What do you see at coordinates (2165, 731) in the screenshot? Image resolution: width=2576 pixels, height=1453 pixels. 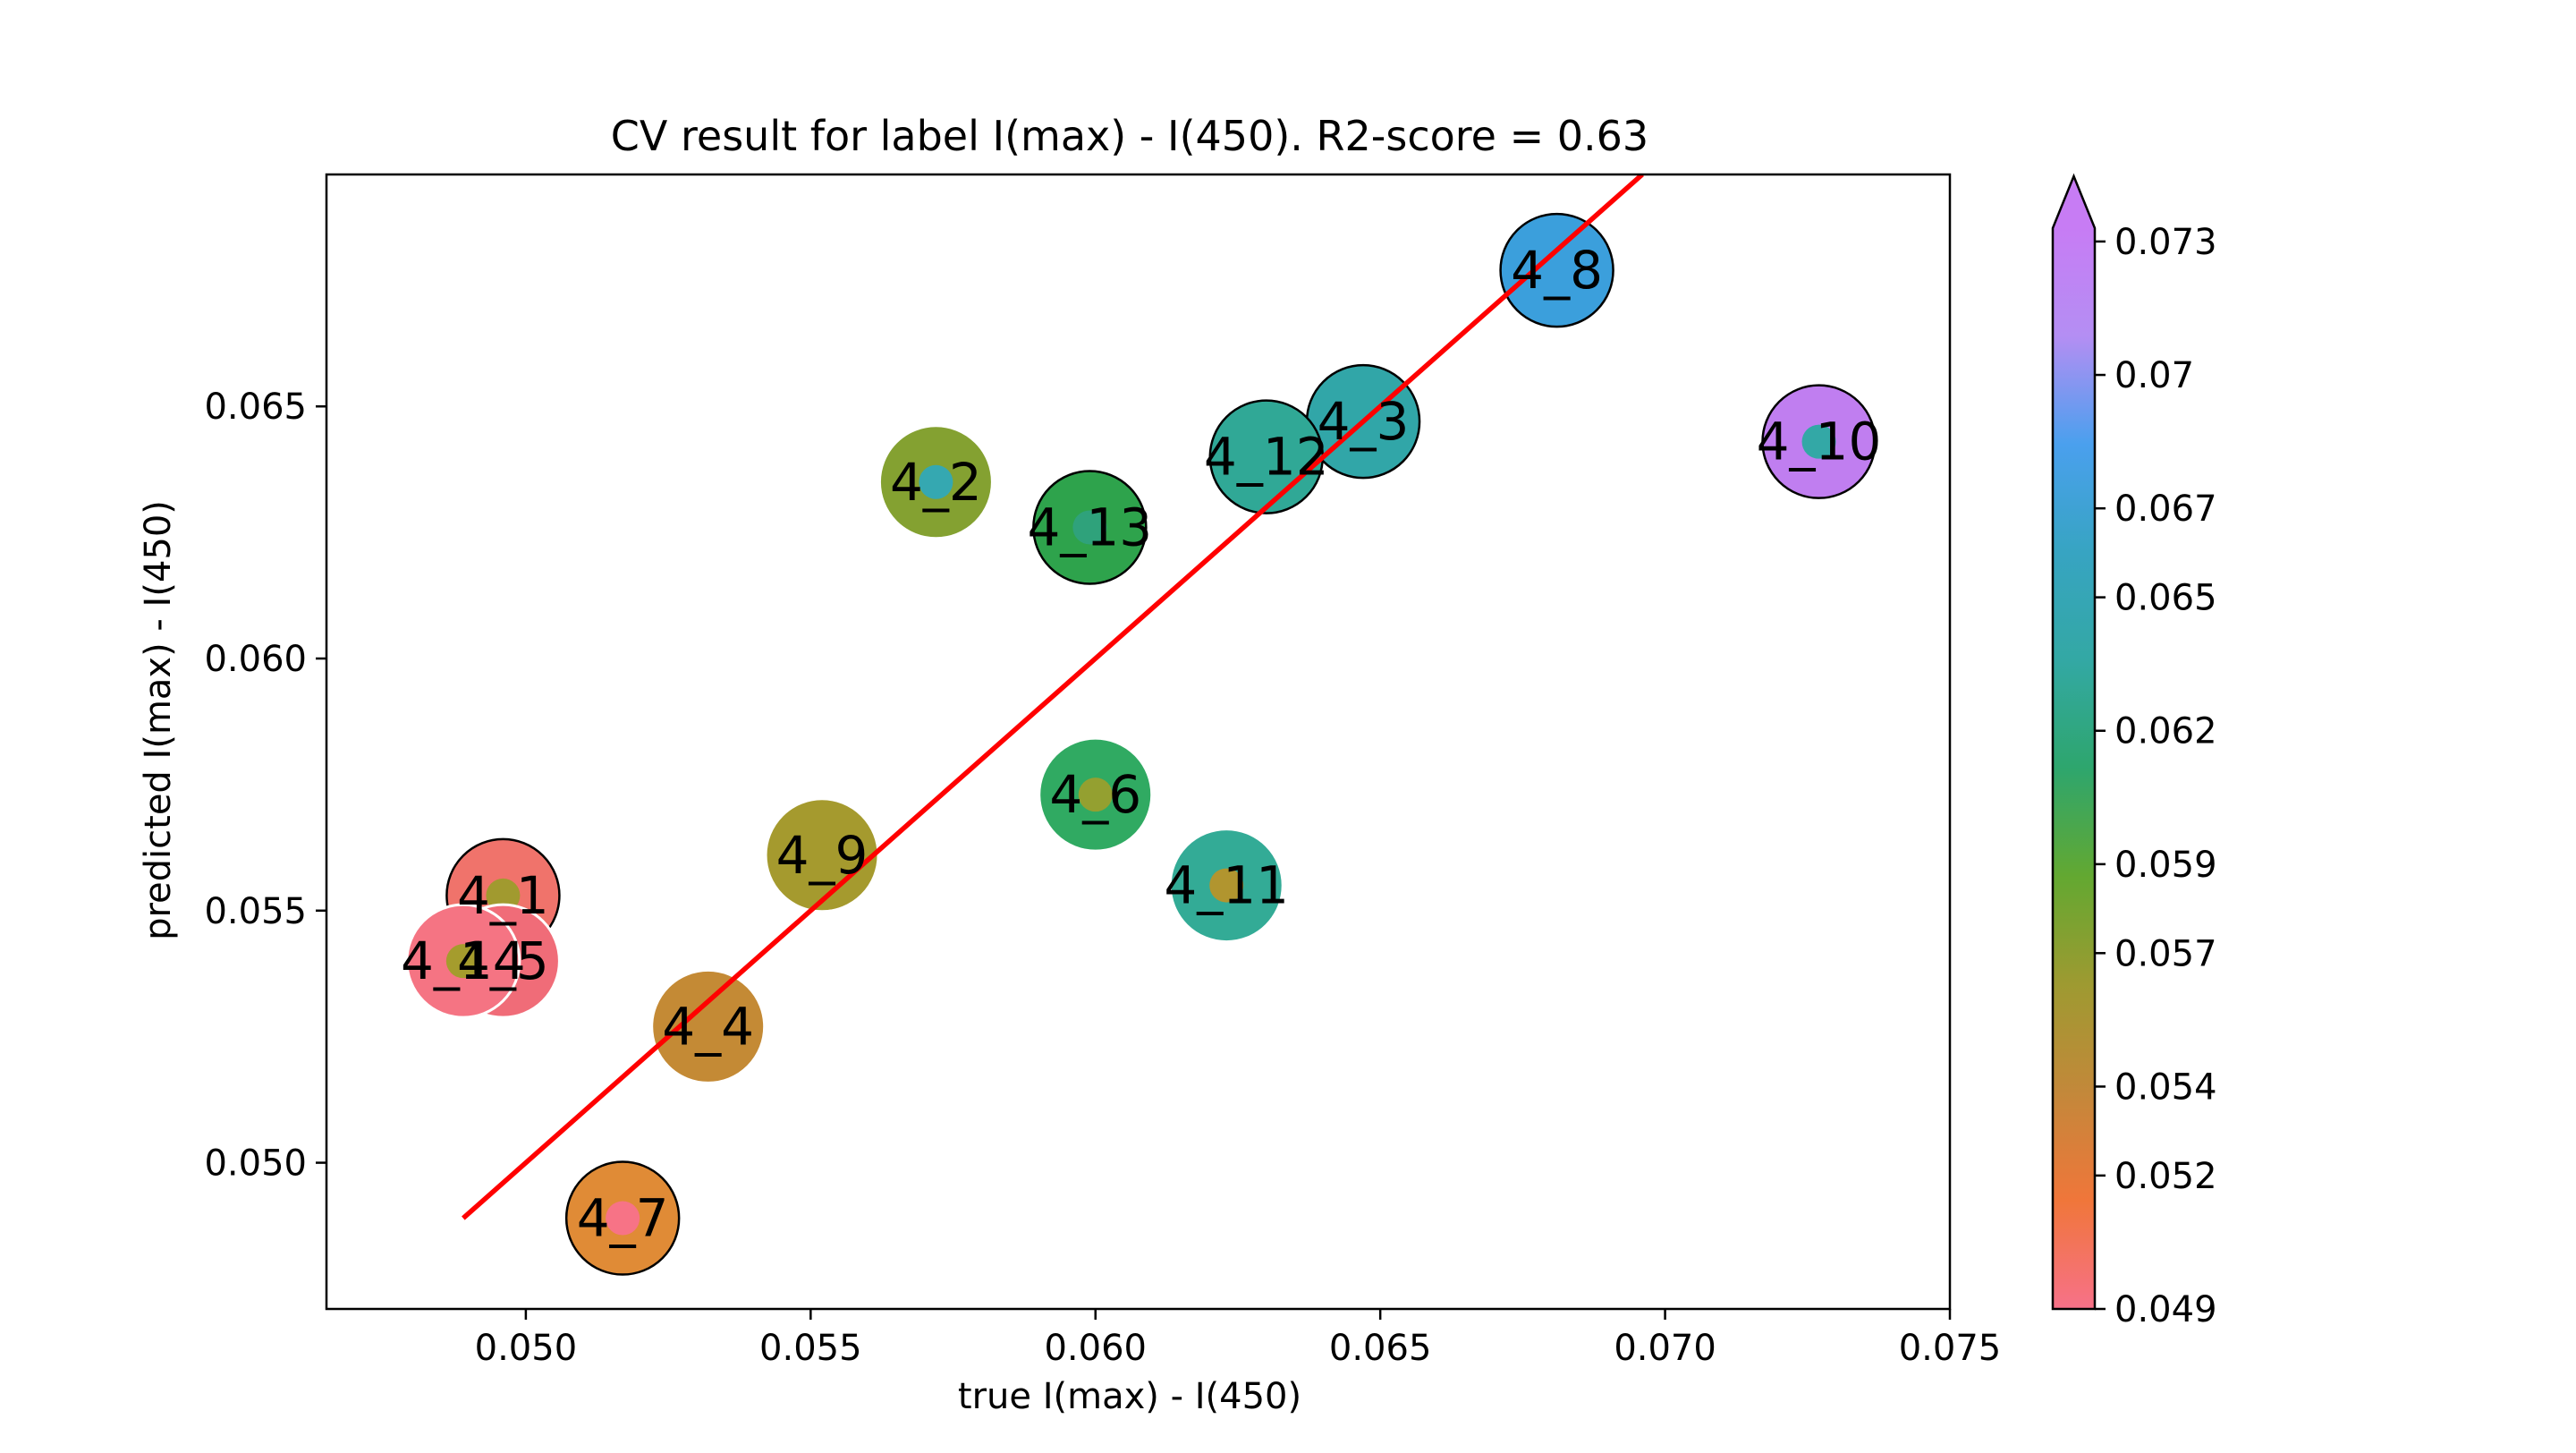 I see `colorbar-tick-label: 0.062` at bounding box center [2165, 731].